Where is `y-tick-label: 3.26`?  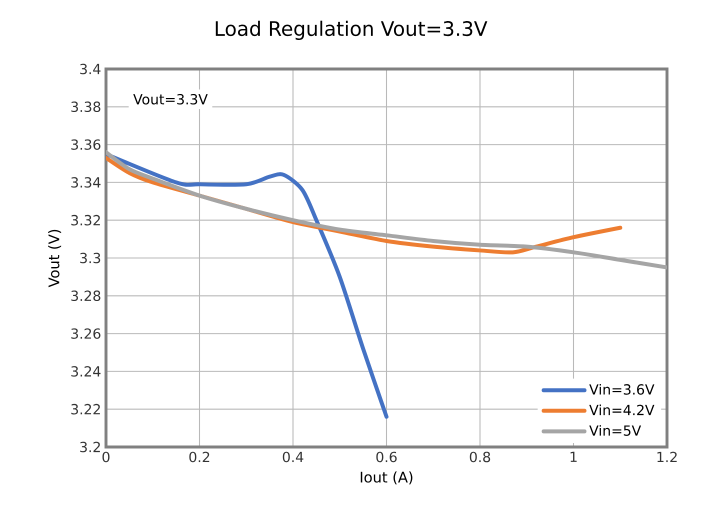
y-tick-label: 3.26 is located at coordinates (85, 333).